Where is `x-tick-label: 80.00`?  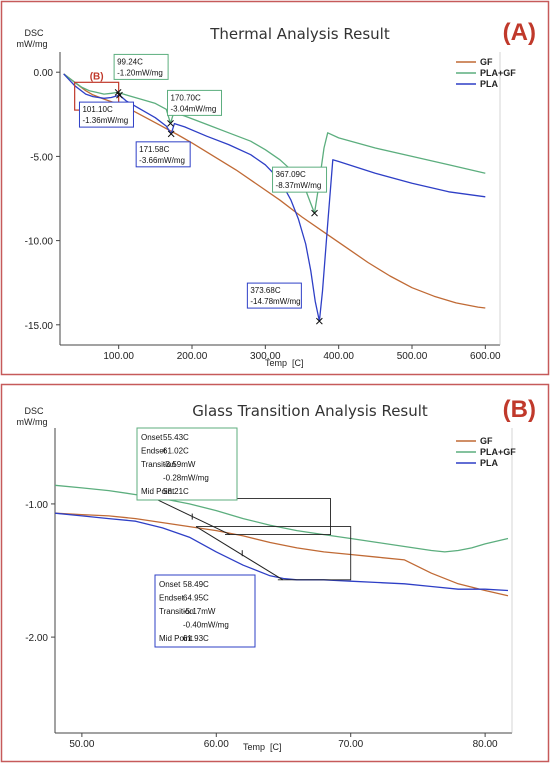
x-tick-label: 80.00 is located at coordinates (485, 744).